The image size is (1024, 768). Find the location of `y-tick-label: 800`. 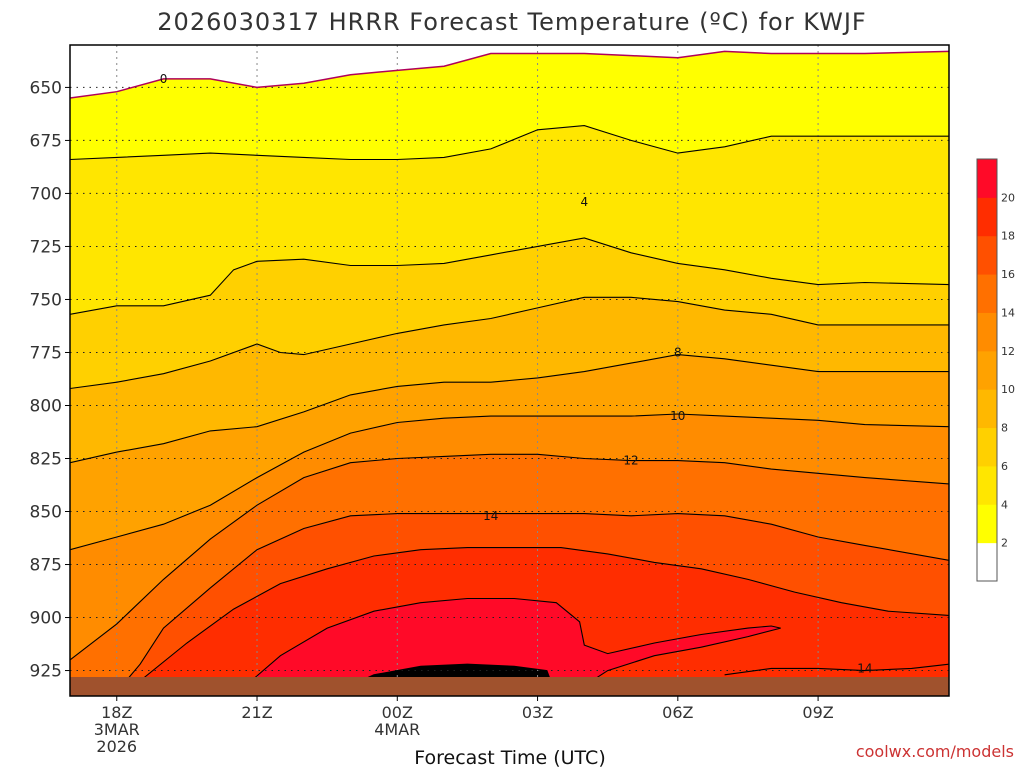

y-tick-label: 800 is located at coordinates (46, 406).